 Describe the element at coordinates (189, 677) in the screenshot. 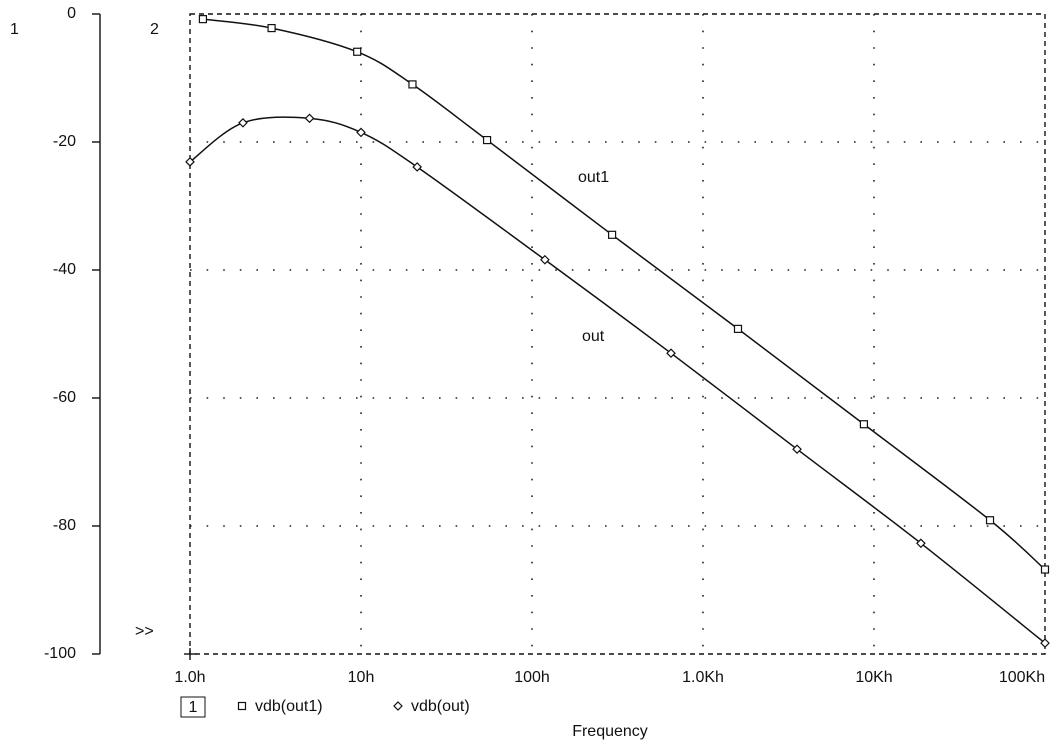

I see `x-tick-label: 1.0h` at that location.